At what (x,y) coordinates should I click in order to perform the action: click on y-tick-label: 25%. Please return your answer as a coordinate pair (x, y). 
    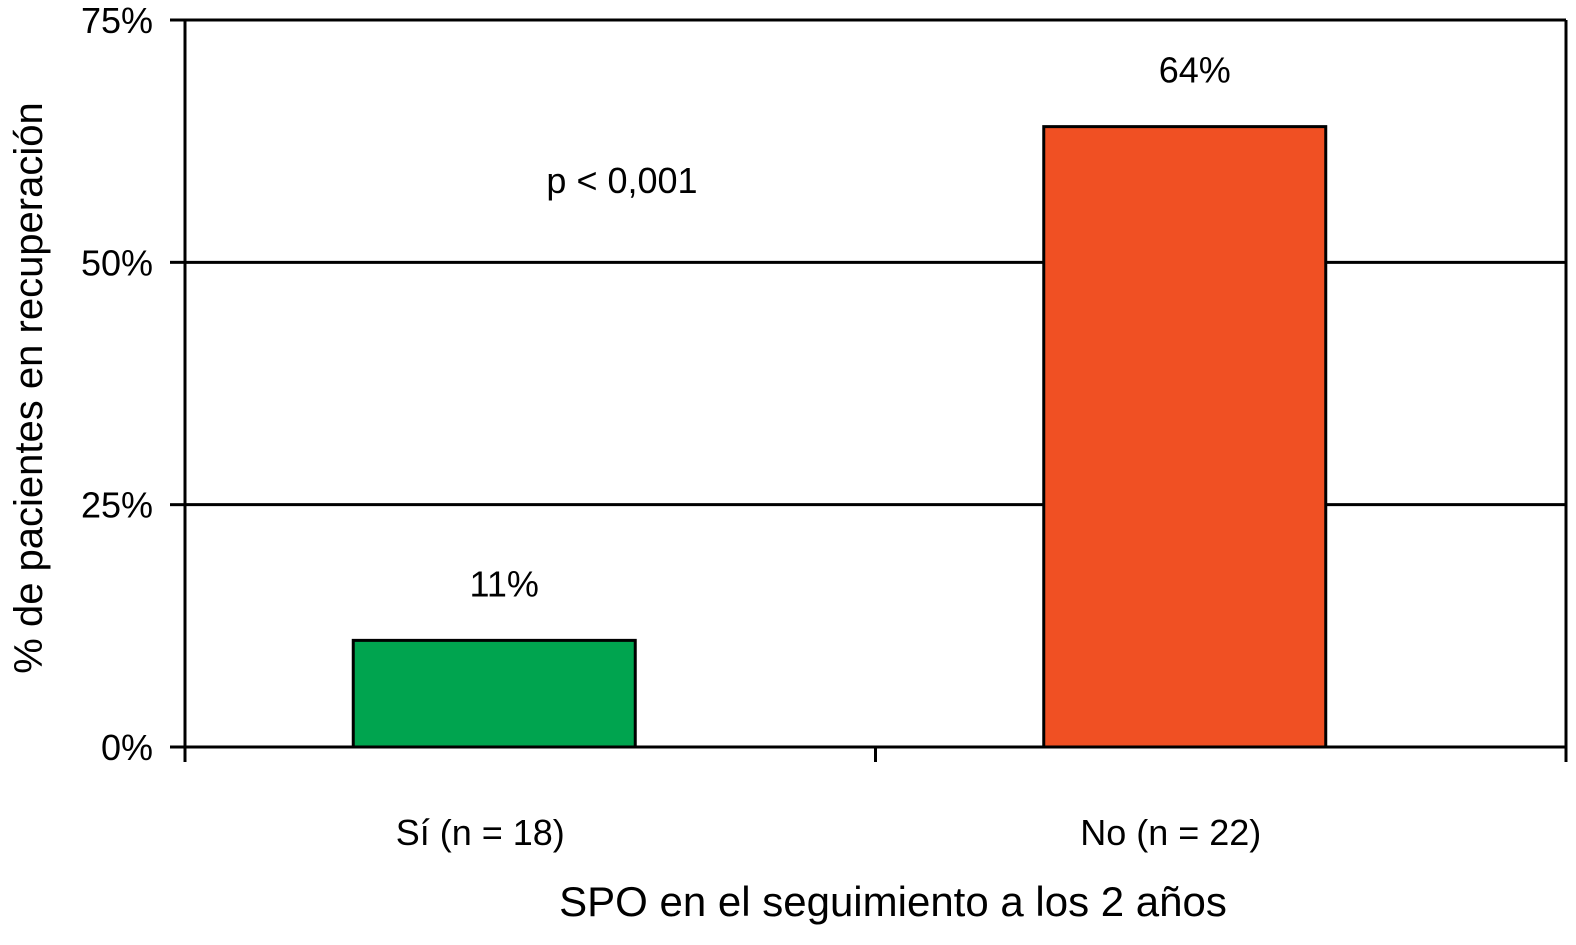
    Looking at the image, I should click on (117, 505).